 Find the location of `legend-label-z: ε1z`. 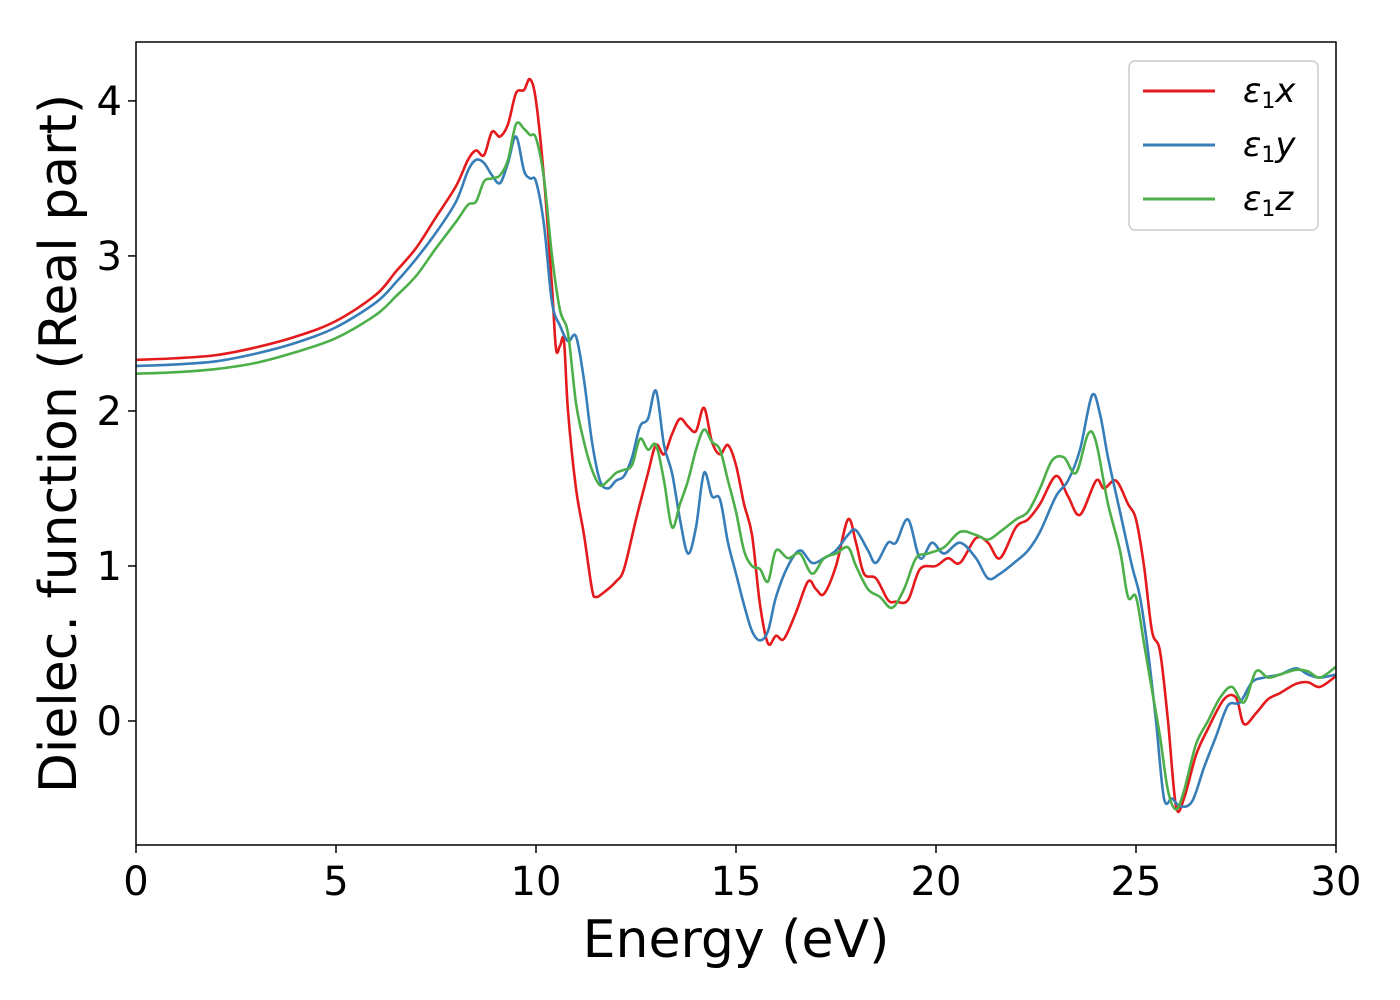

legend-label-z: ε1z is located at coordinates (1268, 200).